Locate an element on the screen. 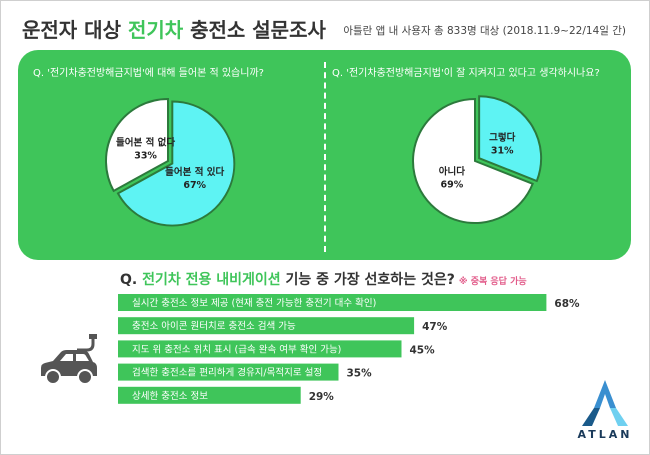 The height and width of the screenshot is (455, 650). pie1-question: Q. '전기차충전방해금지법'에 대해 들어본 적 있습니까? is located at coordinates (148, 73).